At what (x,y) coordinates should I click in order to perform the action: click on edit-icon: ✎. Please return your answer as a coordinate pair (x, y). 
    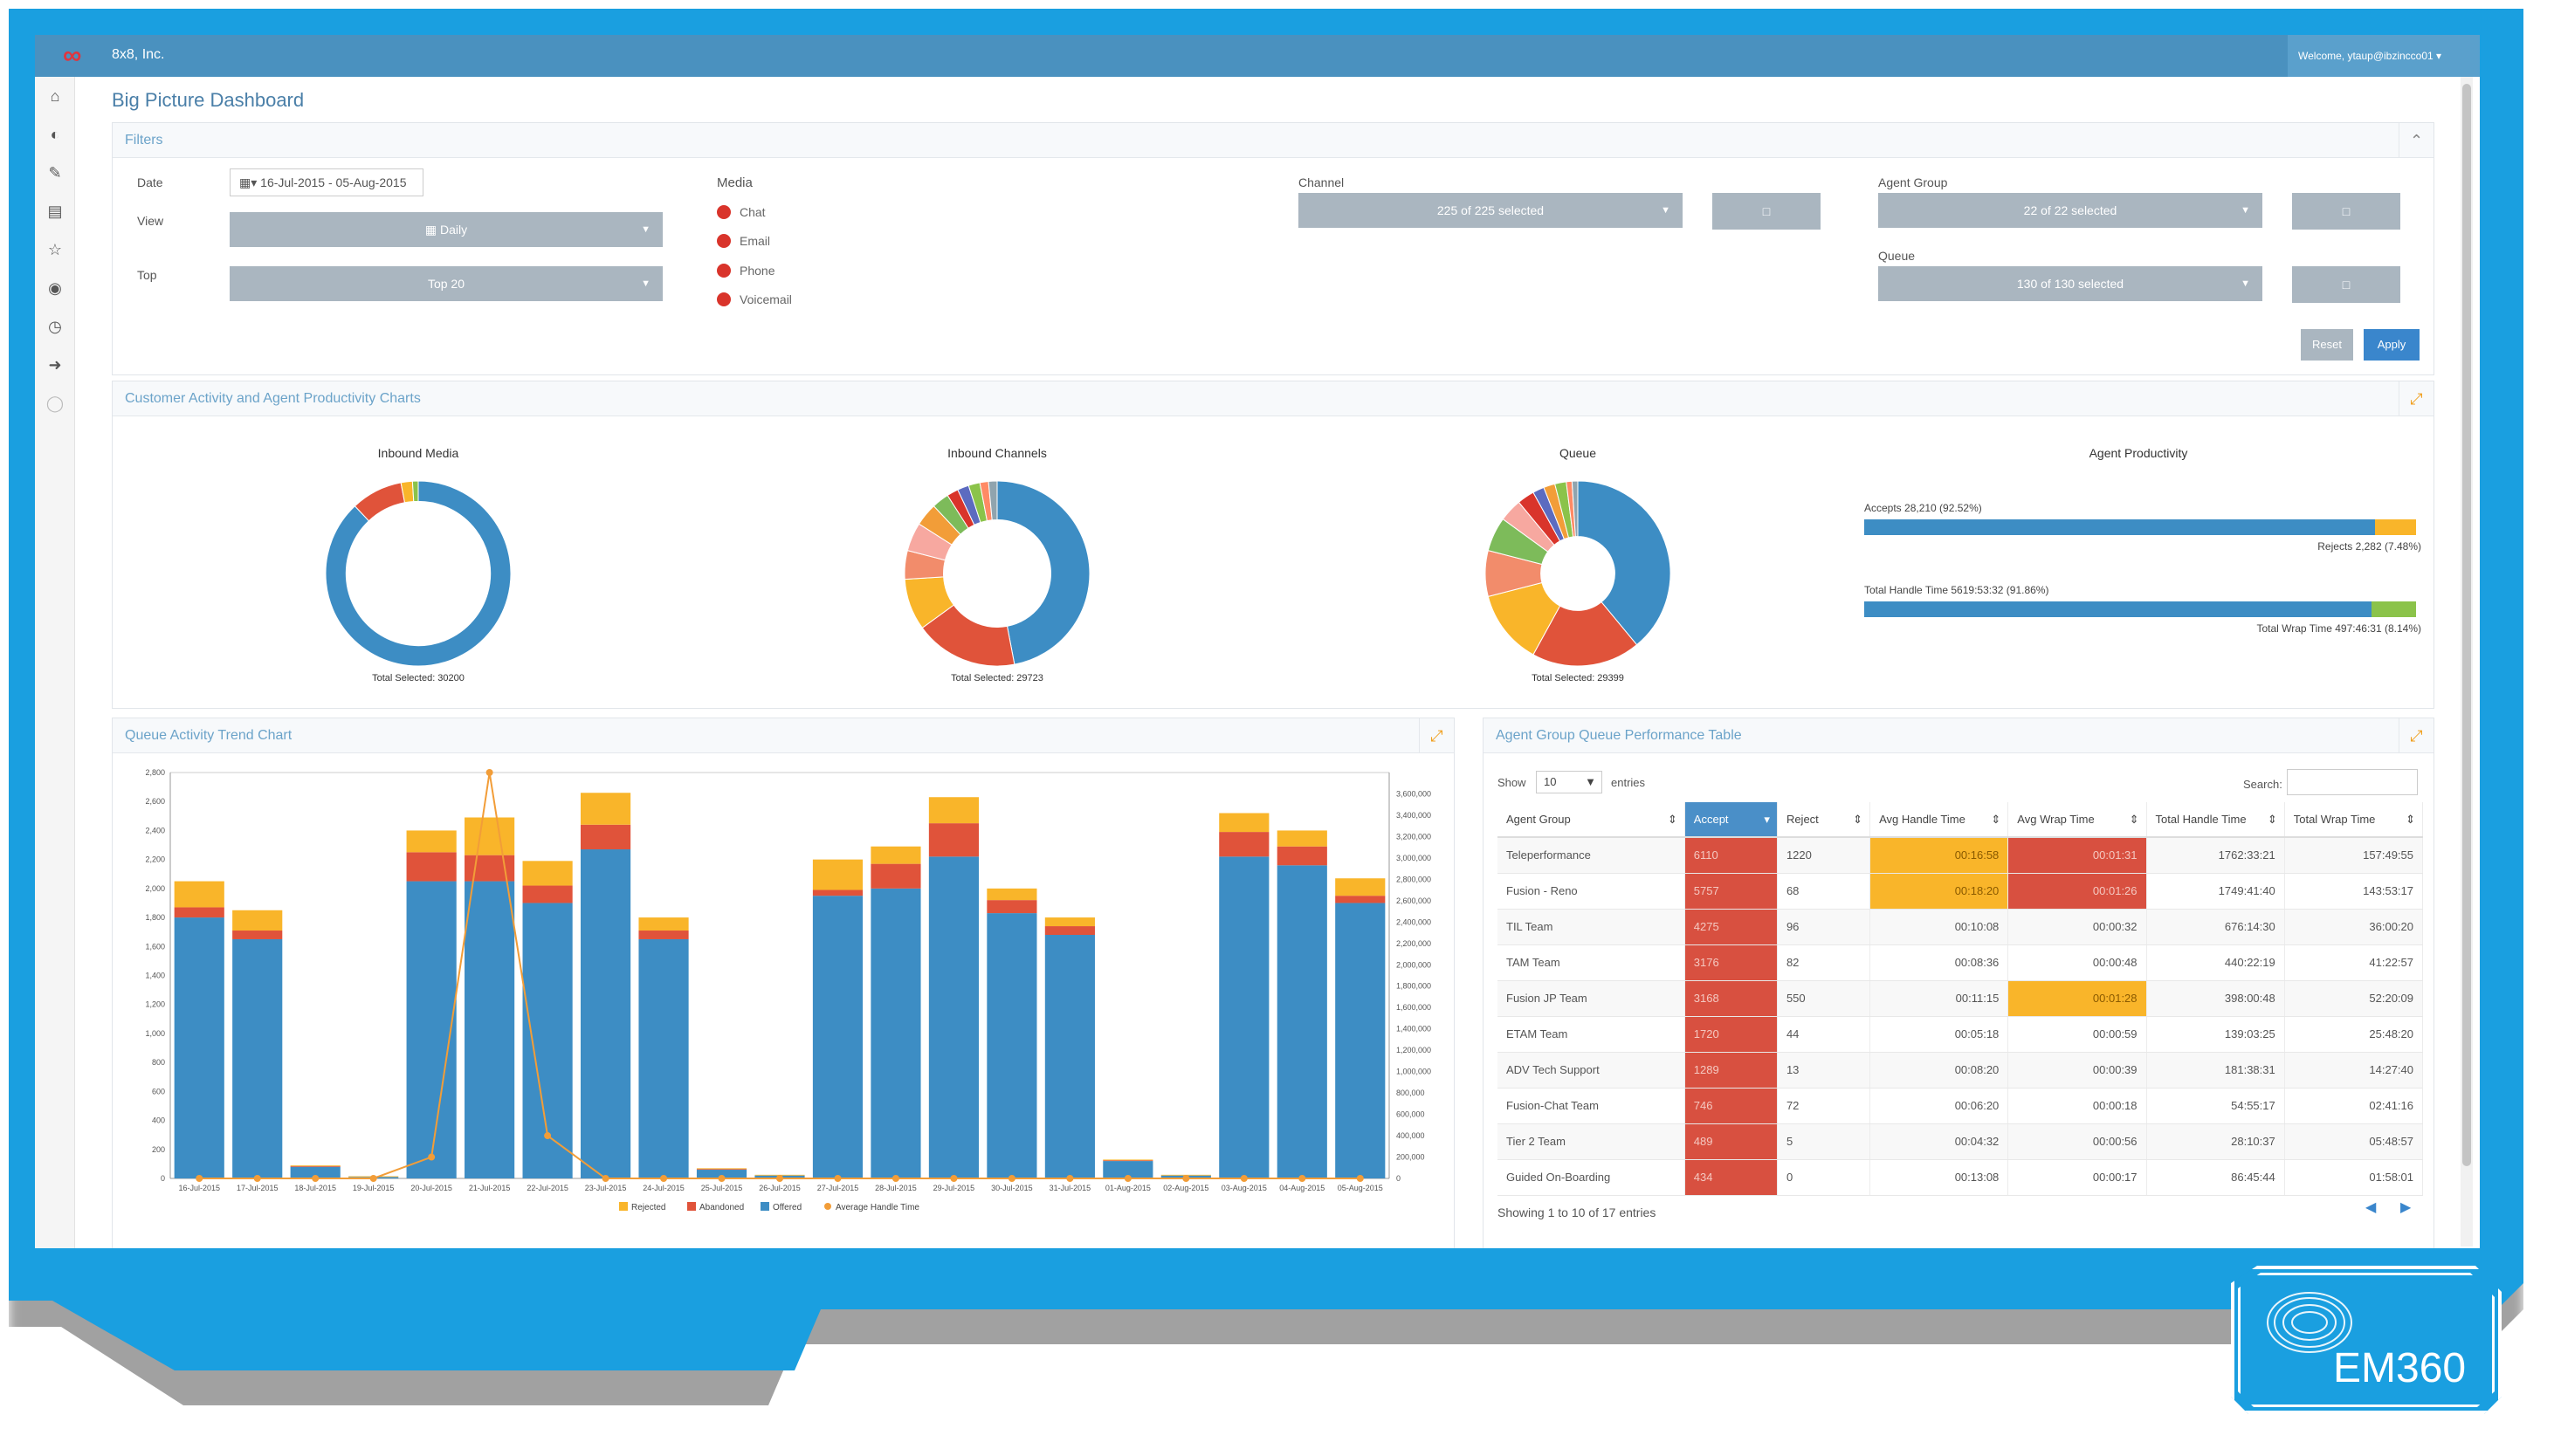
    Looking at the image, I should click on (55, 173).